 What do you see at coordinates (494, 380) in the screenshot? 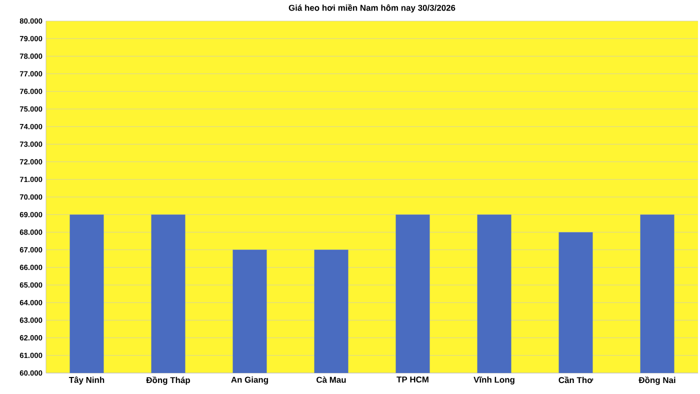
I see `x-tick-label: Vĩnh Long` at bounding box center [494, 380].